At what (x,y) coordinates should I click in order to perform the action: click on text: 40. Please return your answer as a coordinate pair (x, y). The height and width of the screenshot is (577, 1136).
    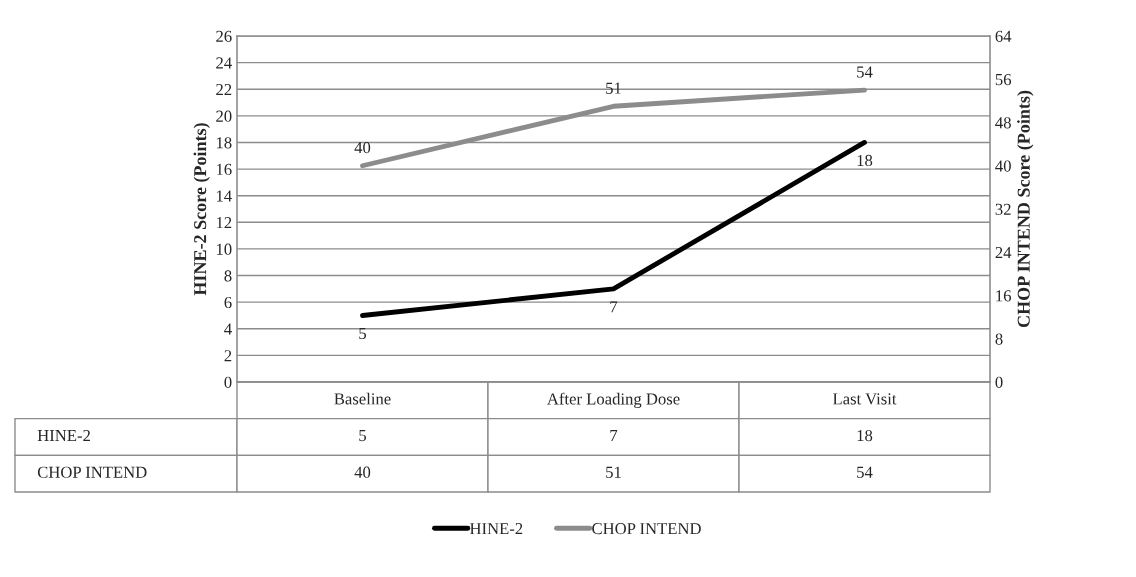
    Looking at the image, I should click on (362, 472).